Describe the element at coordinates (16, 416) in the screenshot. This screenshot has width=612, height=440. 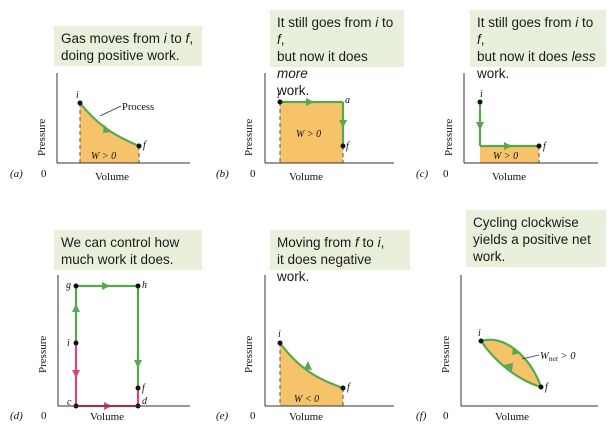
I see `tag-d: (d)` at that location.